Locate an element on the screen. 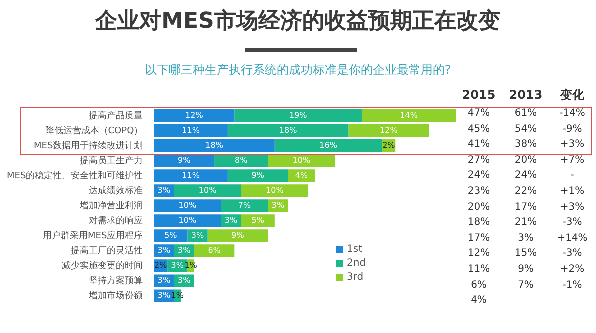  data-label: 19% is located at coordinates (298, 115).